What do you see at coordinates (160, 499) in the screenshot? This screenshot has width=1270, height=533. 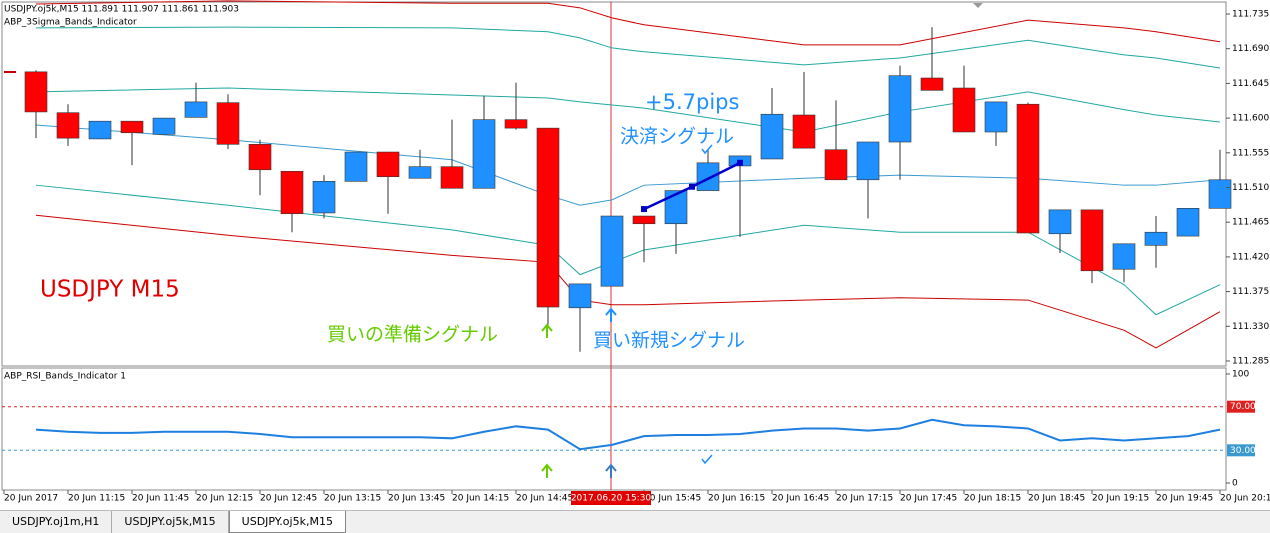 I see `x-tick-label: 20 Jun 11:45` at bounding box center [160, 499].